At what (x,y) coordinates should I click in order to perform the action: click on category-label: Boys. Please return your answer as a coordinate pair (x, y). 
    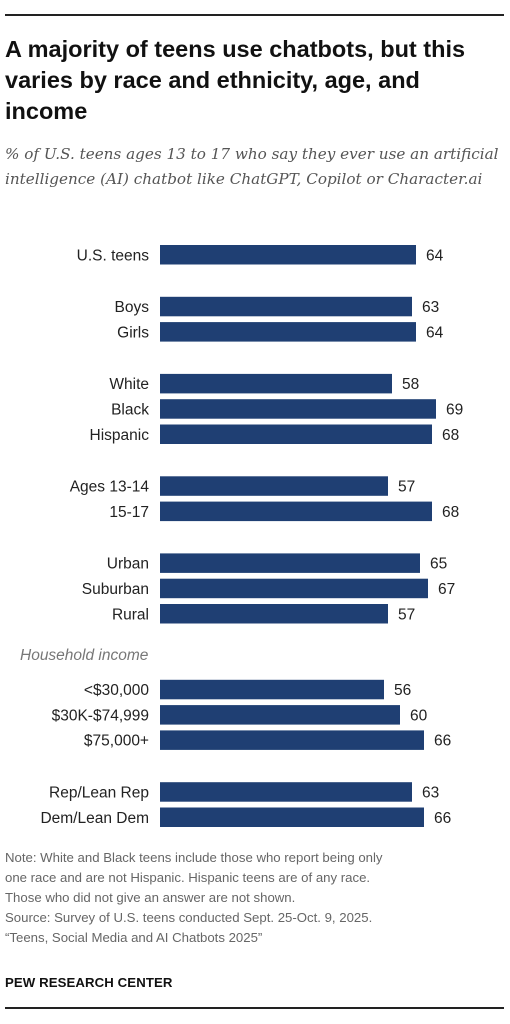
    Looking at the image, I should click on (132, 307).